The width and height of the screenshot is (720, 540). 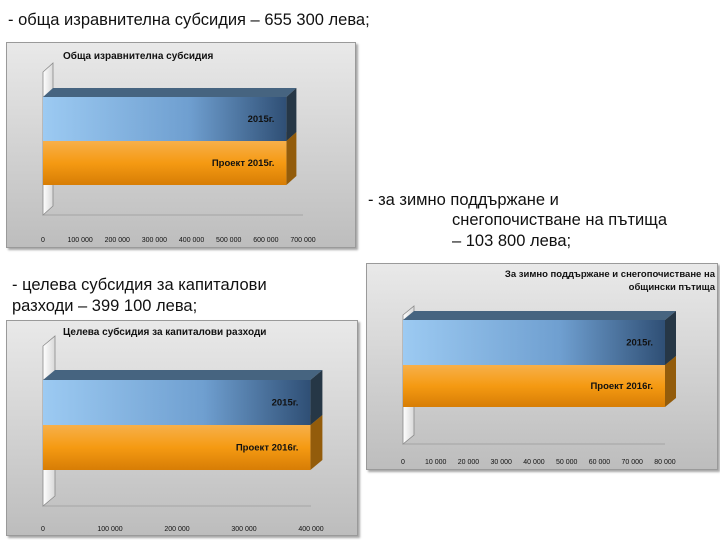 What do you see at coordinates (469, 462) in the screenshot?
I see `x-tick-label: 20 000` at bounding box center [469, 462].